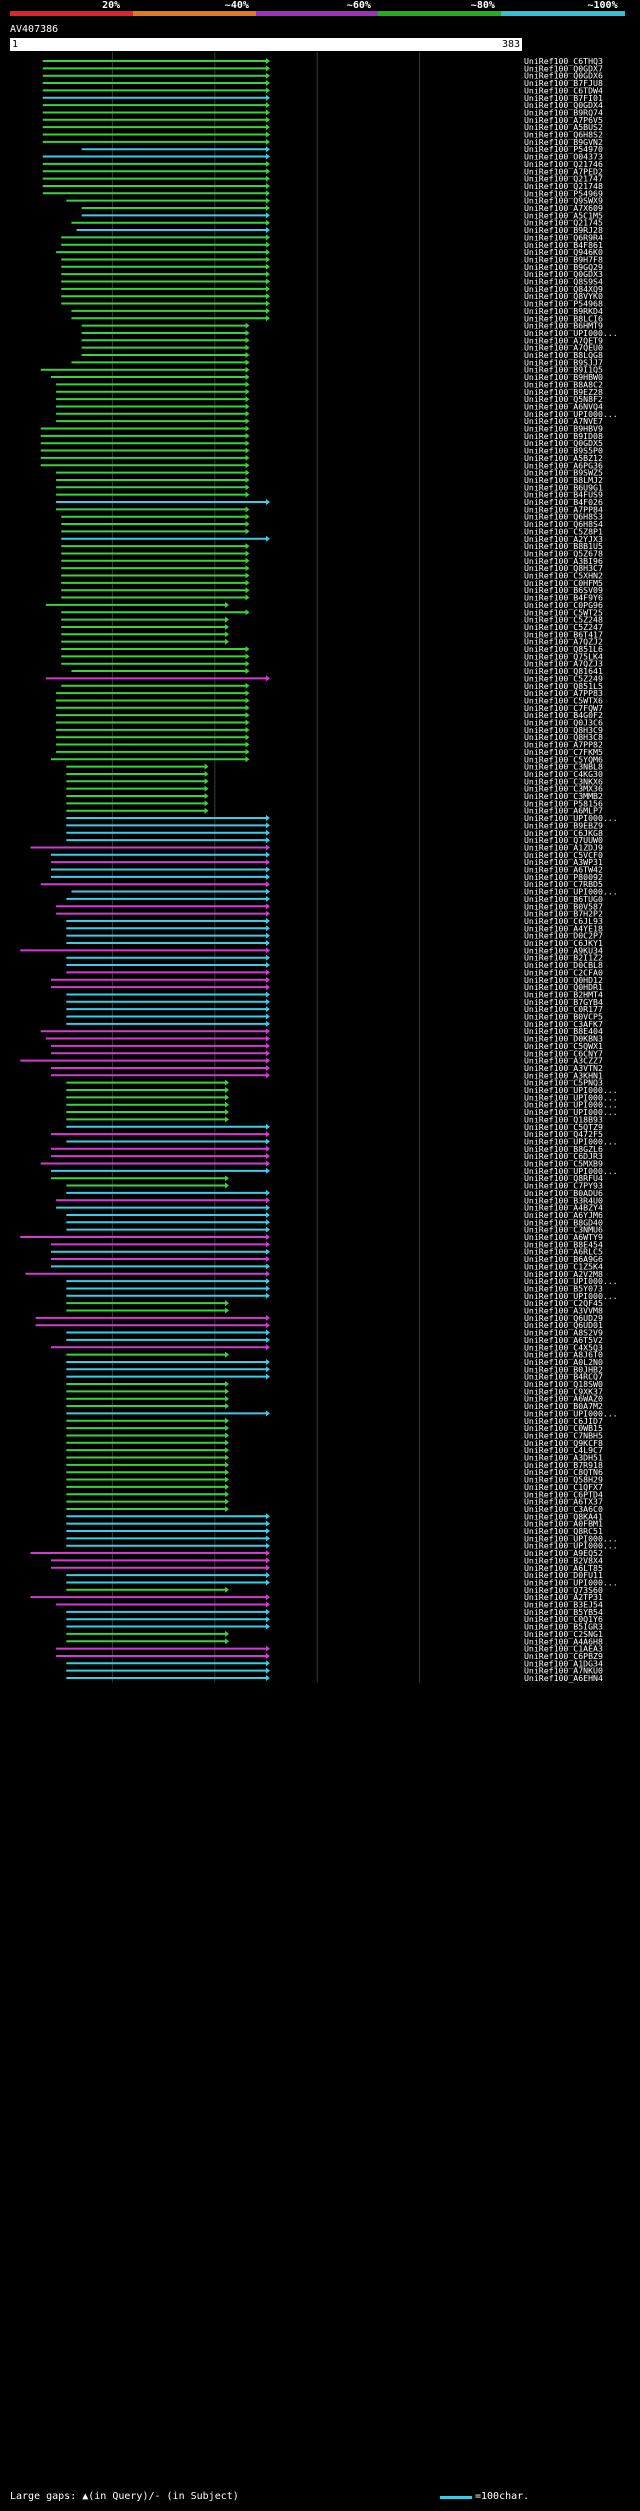  I want to click on hit-label: UniRef100_B5Y073, so click(563, 1288).